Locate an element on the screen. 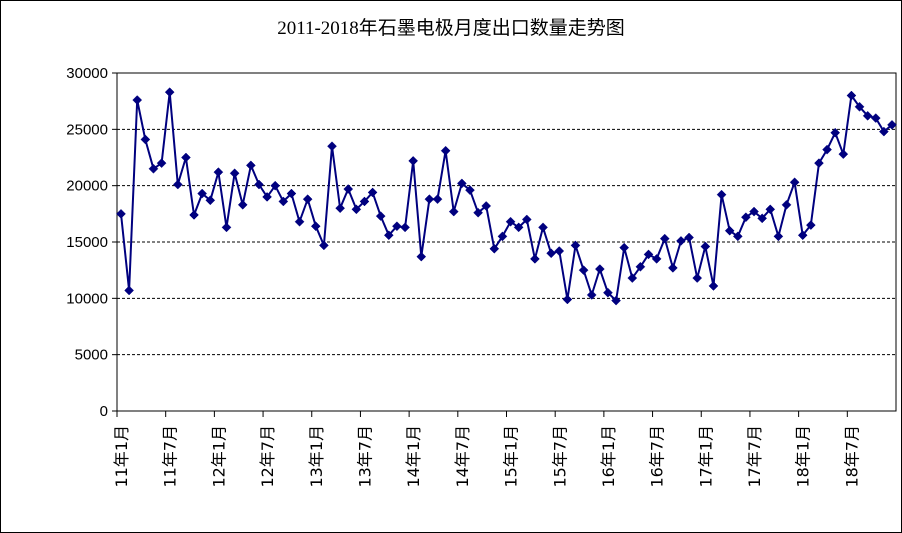 Image resolution: width=902 pixels, height=533 pixels. x-tick-label: 16年7月 is located at coordinates (657, 456).